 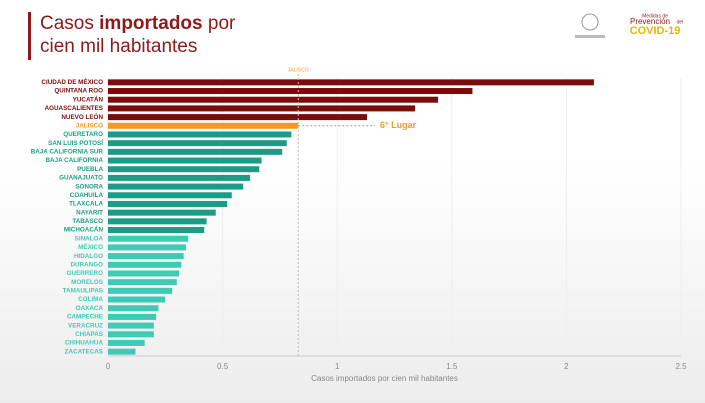 I want to click on x-tick-label: 1.5, so click(x=452, y=366).